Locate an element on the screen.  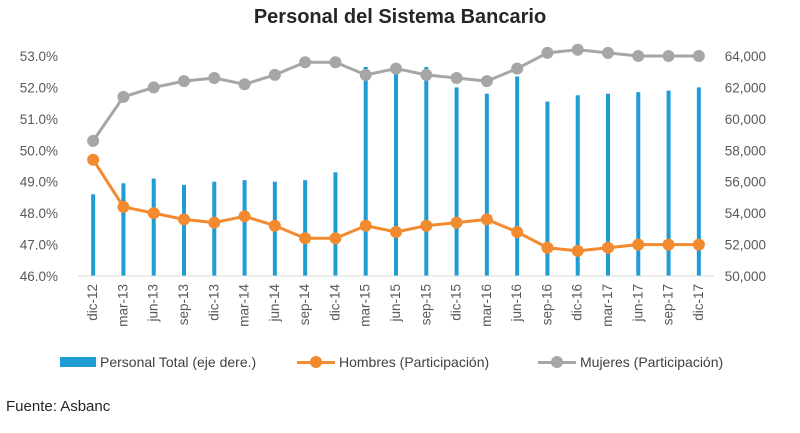
x-tick-label: sep-13 is located at coordinates (183, 304).